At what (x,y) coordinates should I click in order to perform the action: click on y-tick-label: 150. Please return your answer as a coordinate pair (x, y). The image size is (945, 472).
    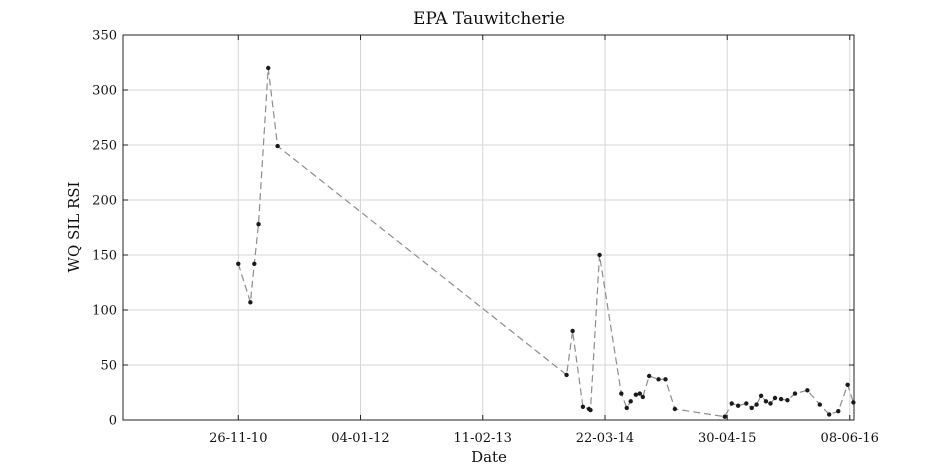
    Looking at the image, I should click on (104, 256).